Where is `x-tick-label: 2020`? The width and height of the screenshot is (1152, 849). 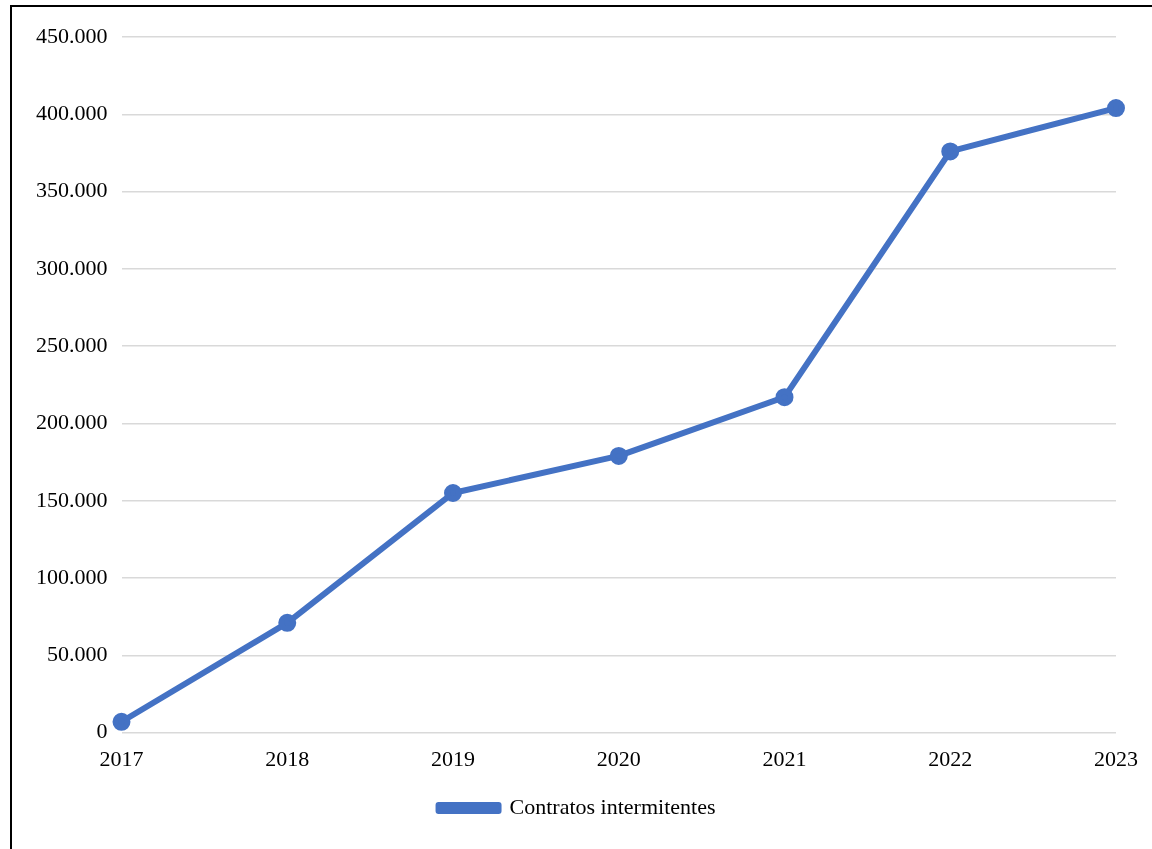
x-tick-label: 2020 is located at coordinates (618, 758).